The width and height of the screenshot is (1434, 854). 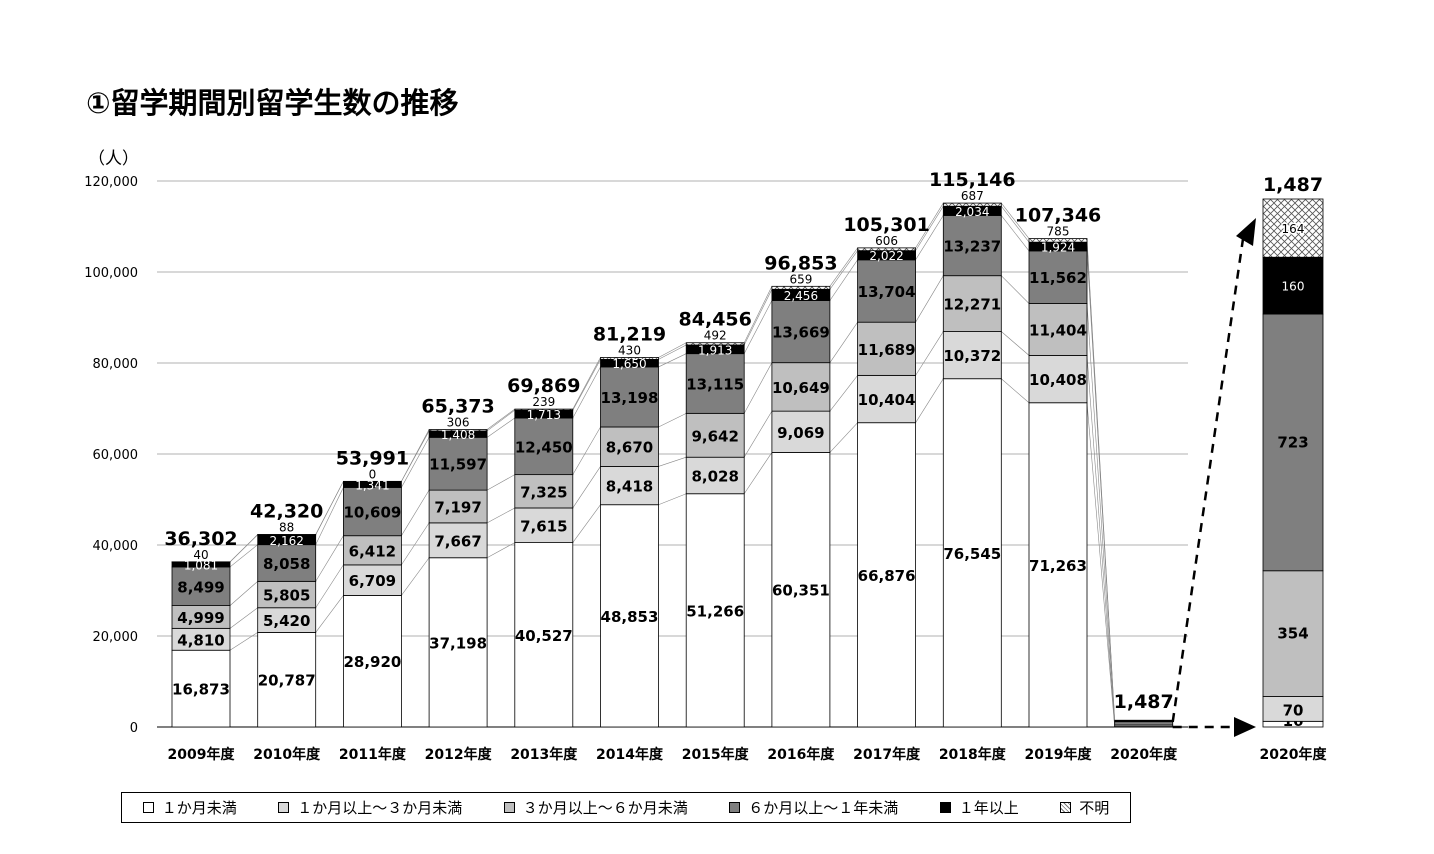 What do you see at coordinates (1058, 216) in the screenshot?
I see `total-label: 107,346` at bounding box center [1058, 216].